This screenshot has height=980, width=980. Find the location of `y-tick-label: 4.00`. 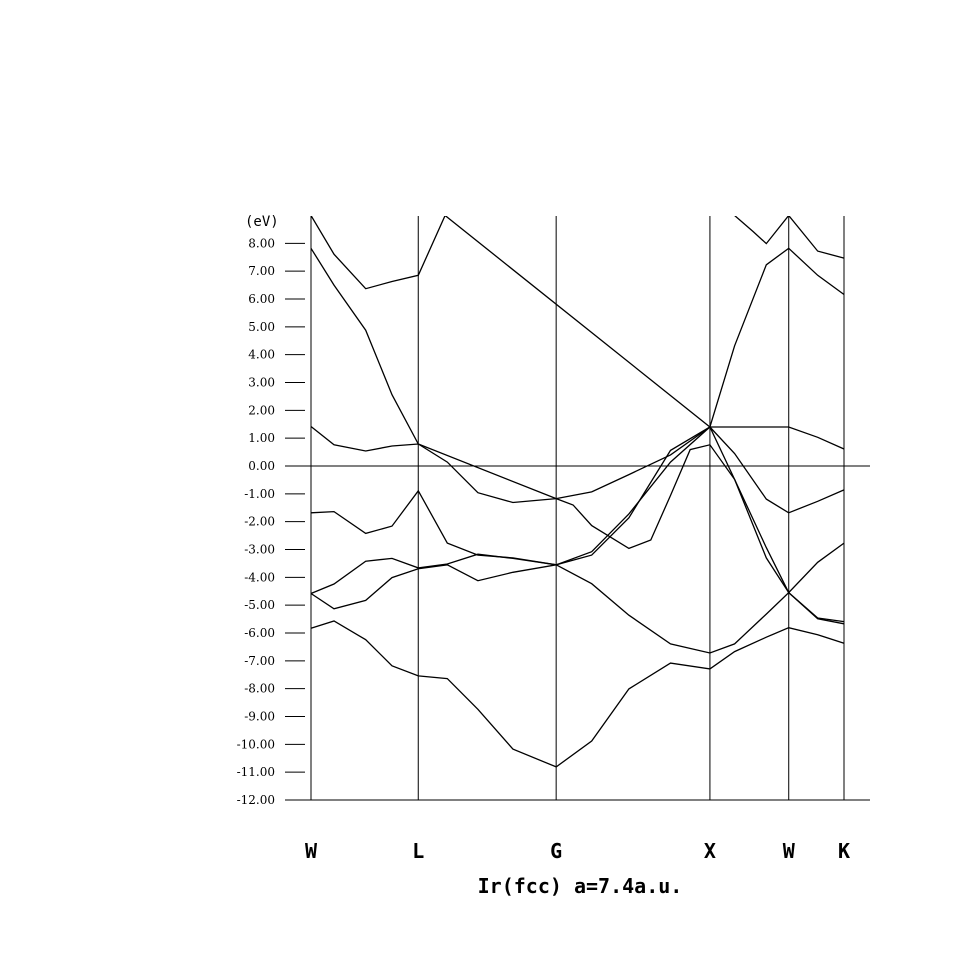

y-tick-label: 4.00 is located at coordinates (261, 355).